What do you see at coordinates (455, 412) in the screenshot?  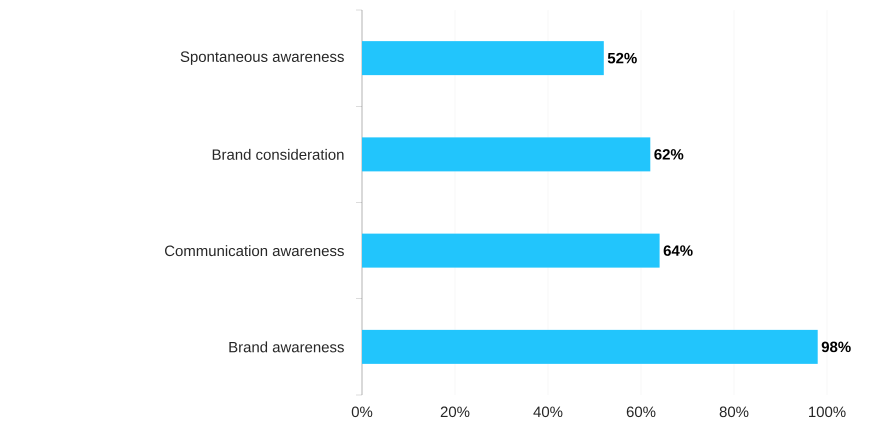 I see `x-tick-label: 20%` at bounding box center [455, 412].